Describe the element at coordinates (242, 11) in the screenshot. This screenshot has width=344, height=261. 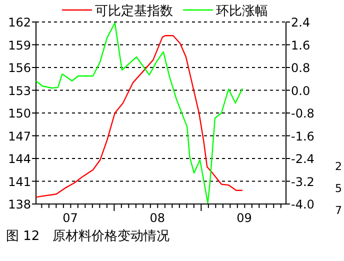
I see `legend-label: 环比涨幅` at that location.